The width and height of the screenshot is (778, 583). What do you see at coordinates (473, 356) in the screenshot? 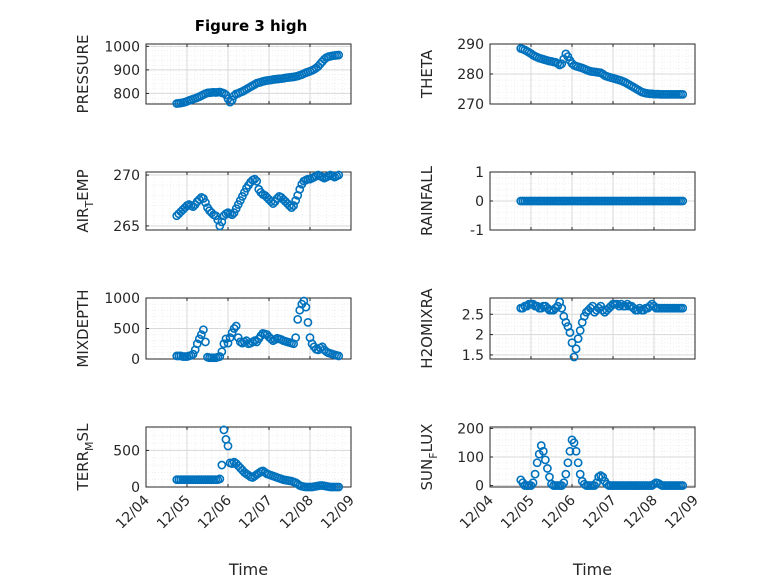
I see `y-tick-label: 1.5` at bounding box center [473, 356].